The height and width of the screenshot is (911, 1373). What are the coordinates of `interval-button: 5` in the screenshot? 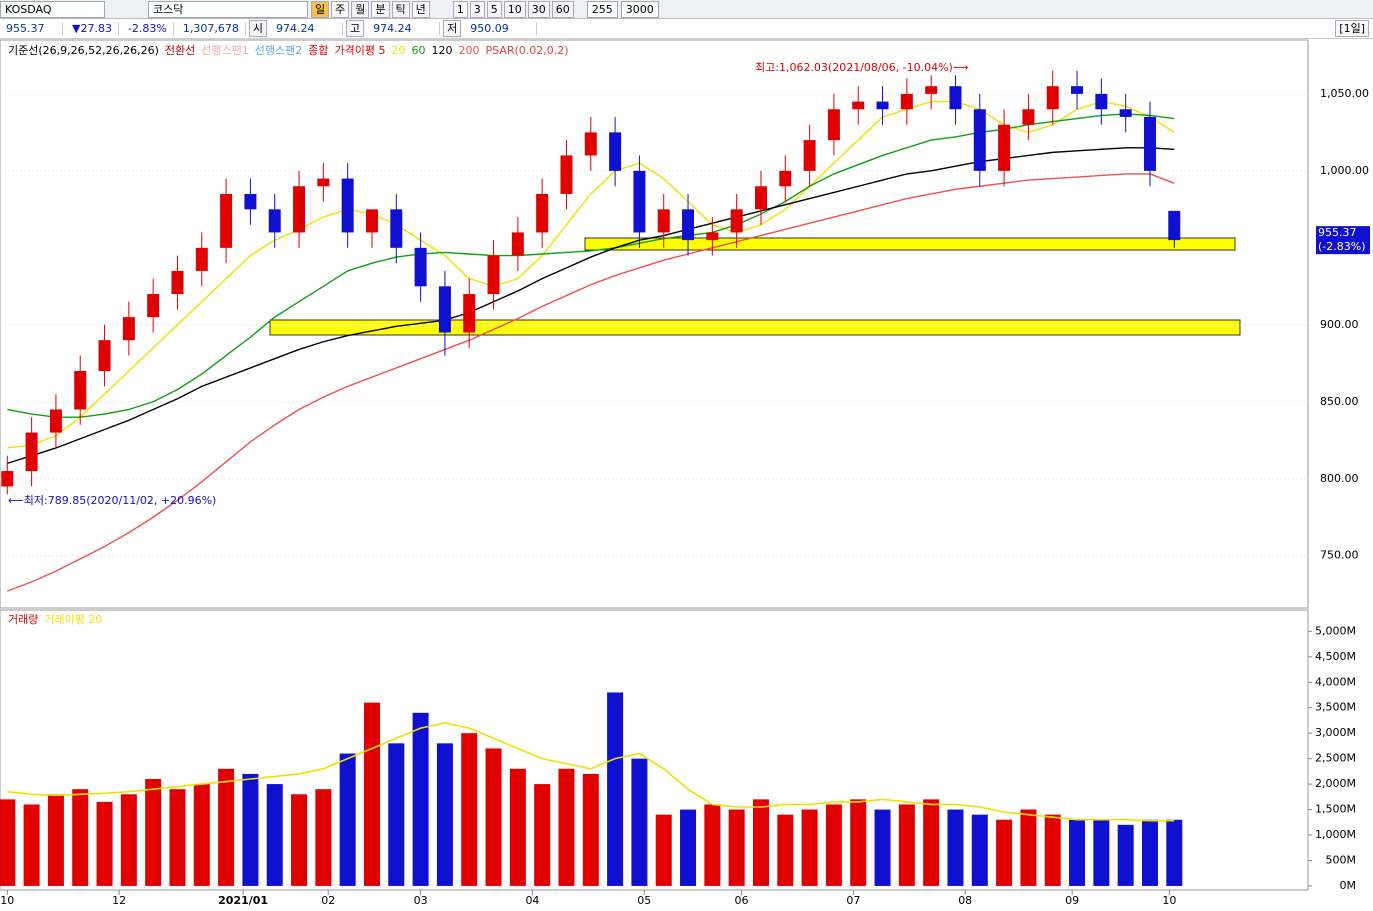 It's located at (494, 9).